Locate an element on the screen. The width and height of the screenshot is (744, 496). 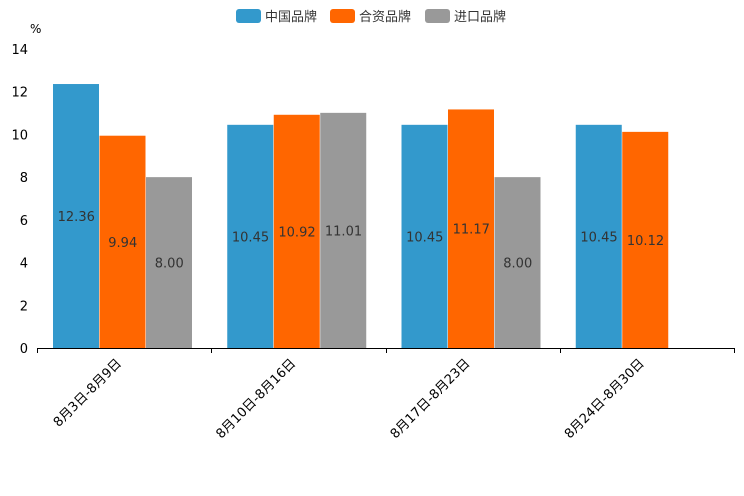
y-tick-label: 4 is located at coordinates (24, 264).